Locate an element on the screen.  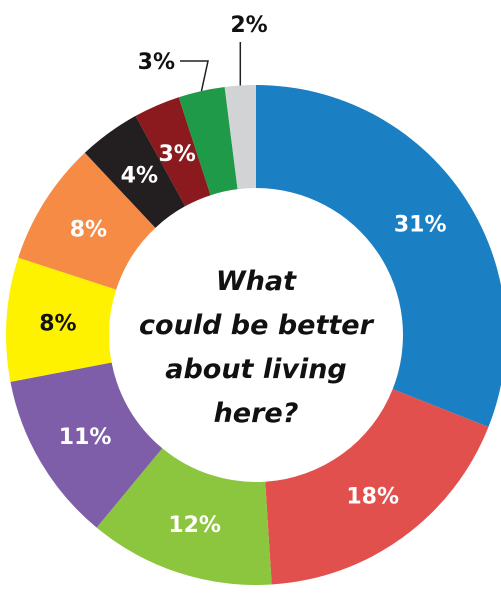
slice-label-8: 3% is located at coordinates (176, 154).